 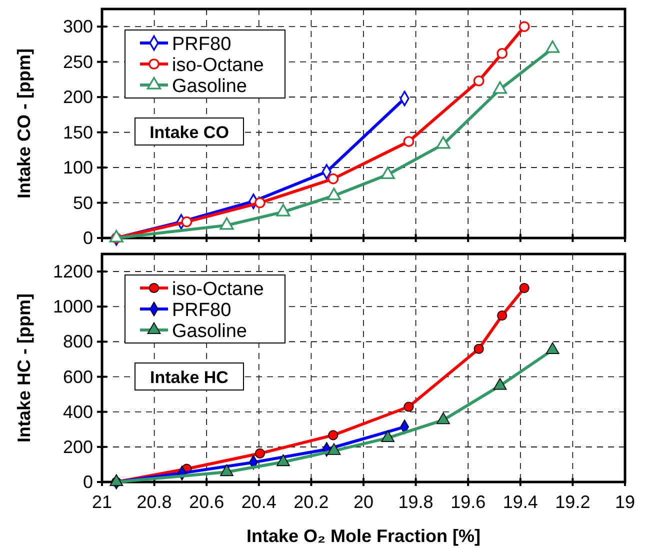 I want to click on y-tick-label: 50, so click(x=82, y=202).